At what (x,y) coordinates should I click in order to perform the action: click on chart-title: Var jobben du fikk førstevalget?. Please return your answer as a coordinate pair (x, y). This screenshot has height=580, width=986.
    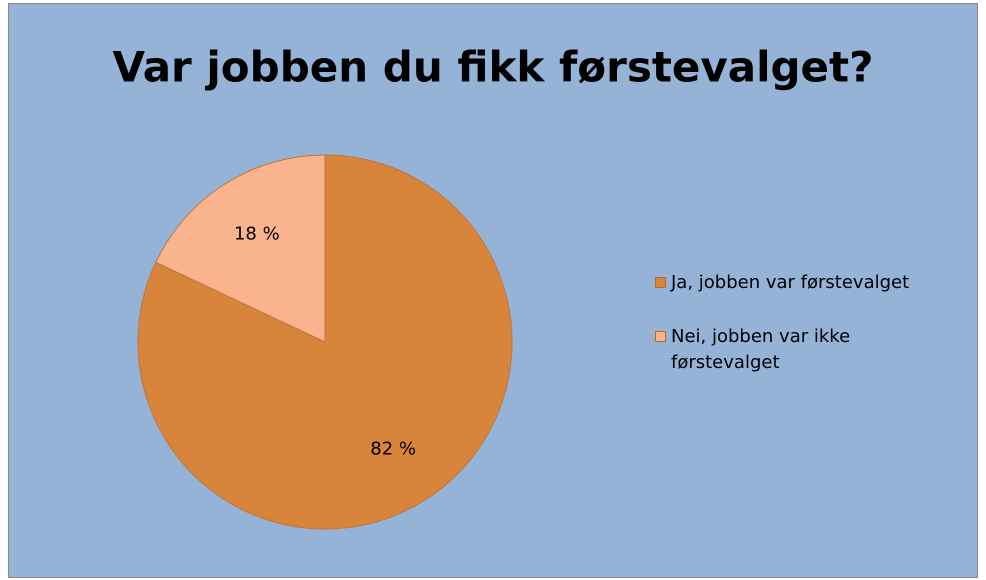
    Looking at the image, I should click on (493, 67).